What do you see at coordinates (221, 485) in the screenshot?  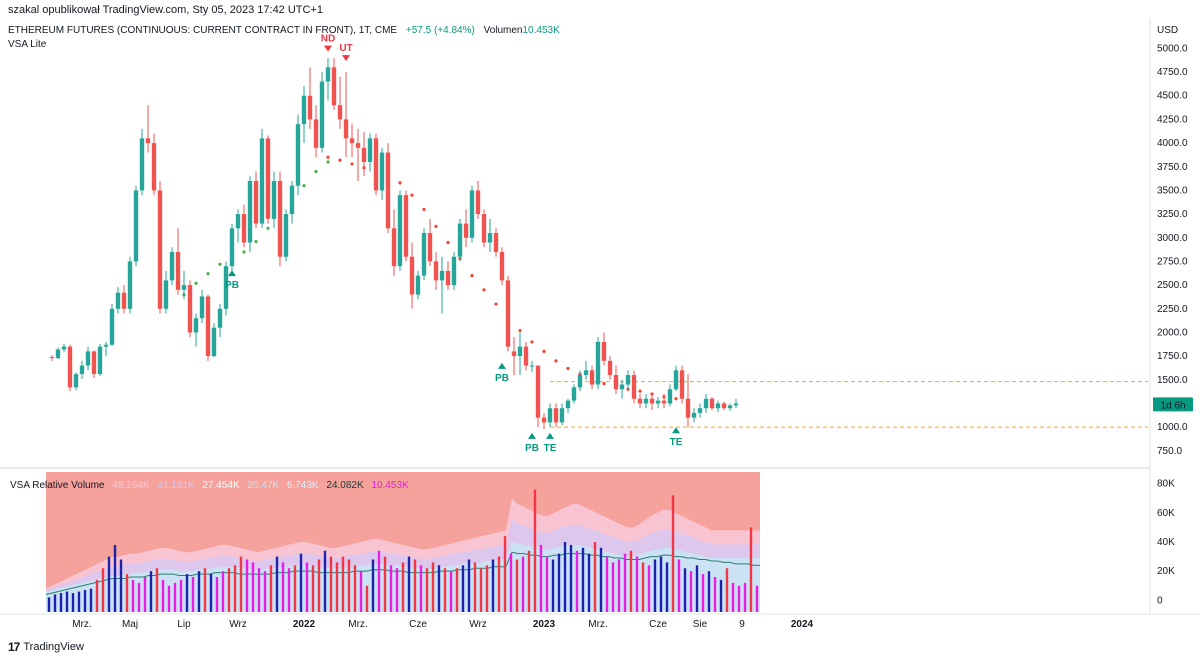 I see `vsa-value-3: 27.454K` at bounding box center [221, 485].